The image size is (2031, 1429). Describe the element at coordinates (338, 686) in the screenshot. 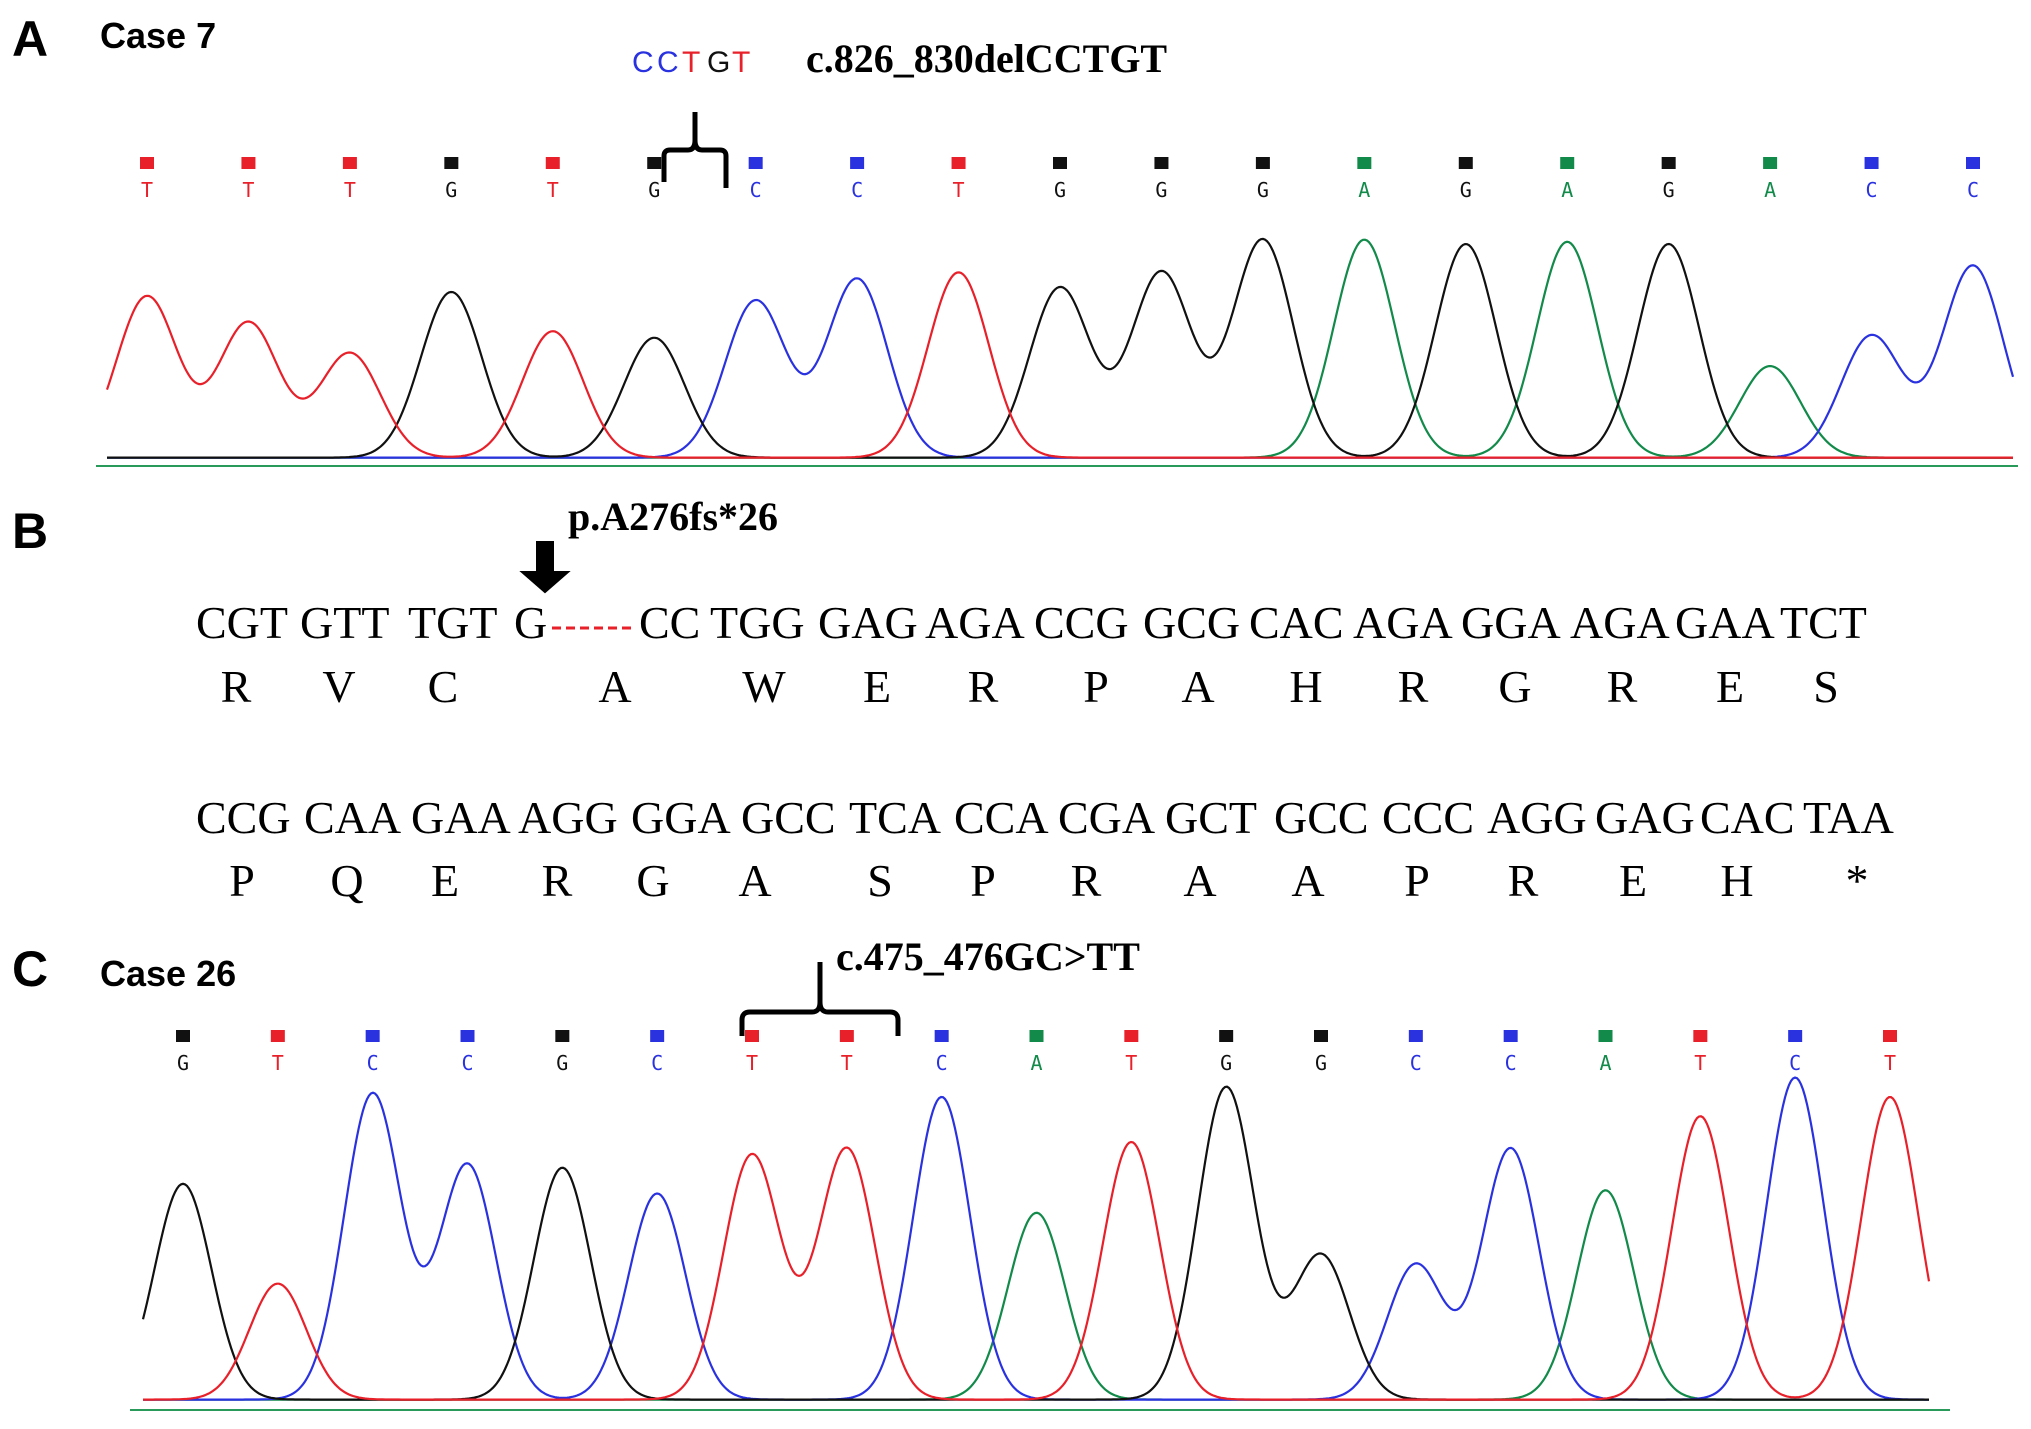

I see `amino-acid: V` at that location.